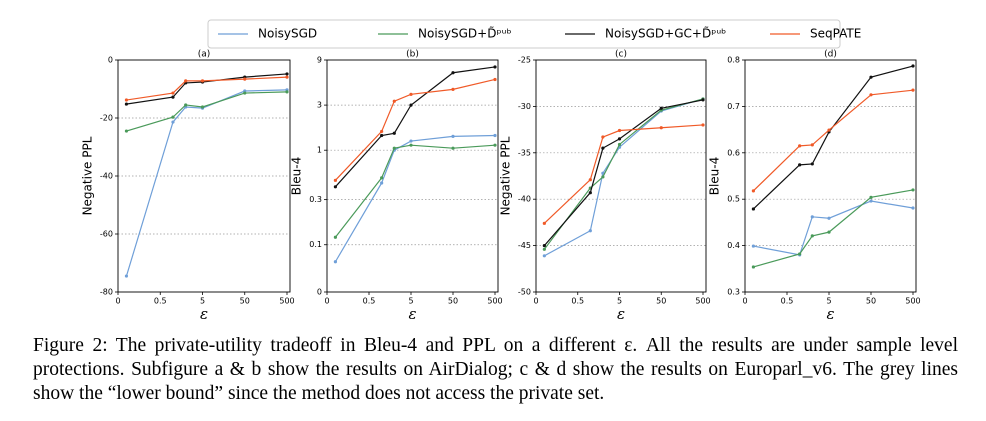  What do you see at coordinates (465, 33) in the screenshot?
I see `legend-label: NoisySGD+D̃ᵖᵘᵇ` at bounding box center [465, 33].